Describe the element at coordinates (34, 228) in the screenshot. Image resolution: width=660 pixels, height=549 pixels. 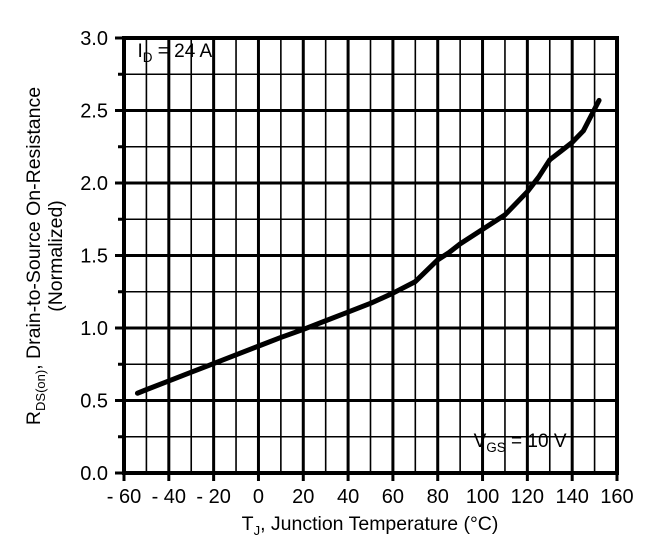
I see `text-run: , Drain-to-Source On-Resistance` at that location.